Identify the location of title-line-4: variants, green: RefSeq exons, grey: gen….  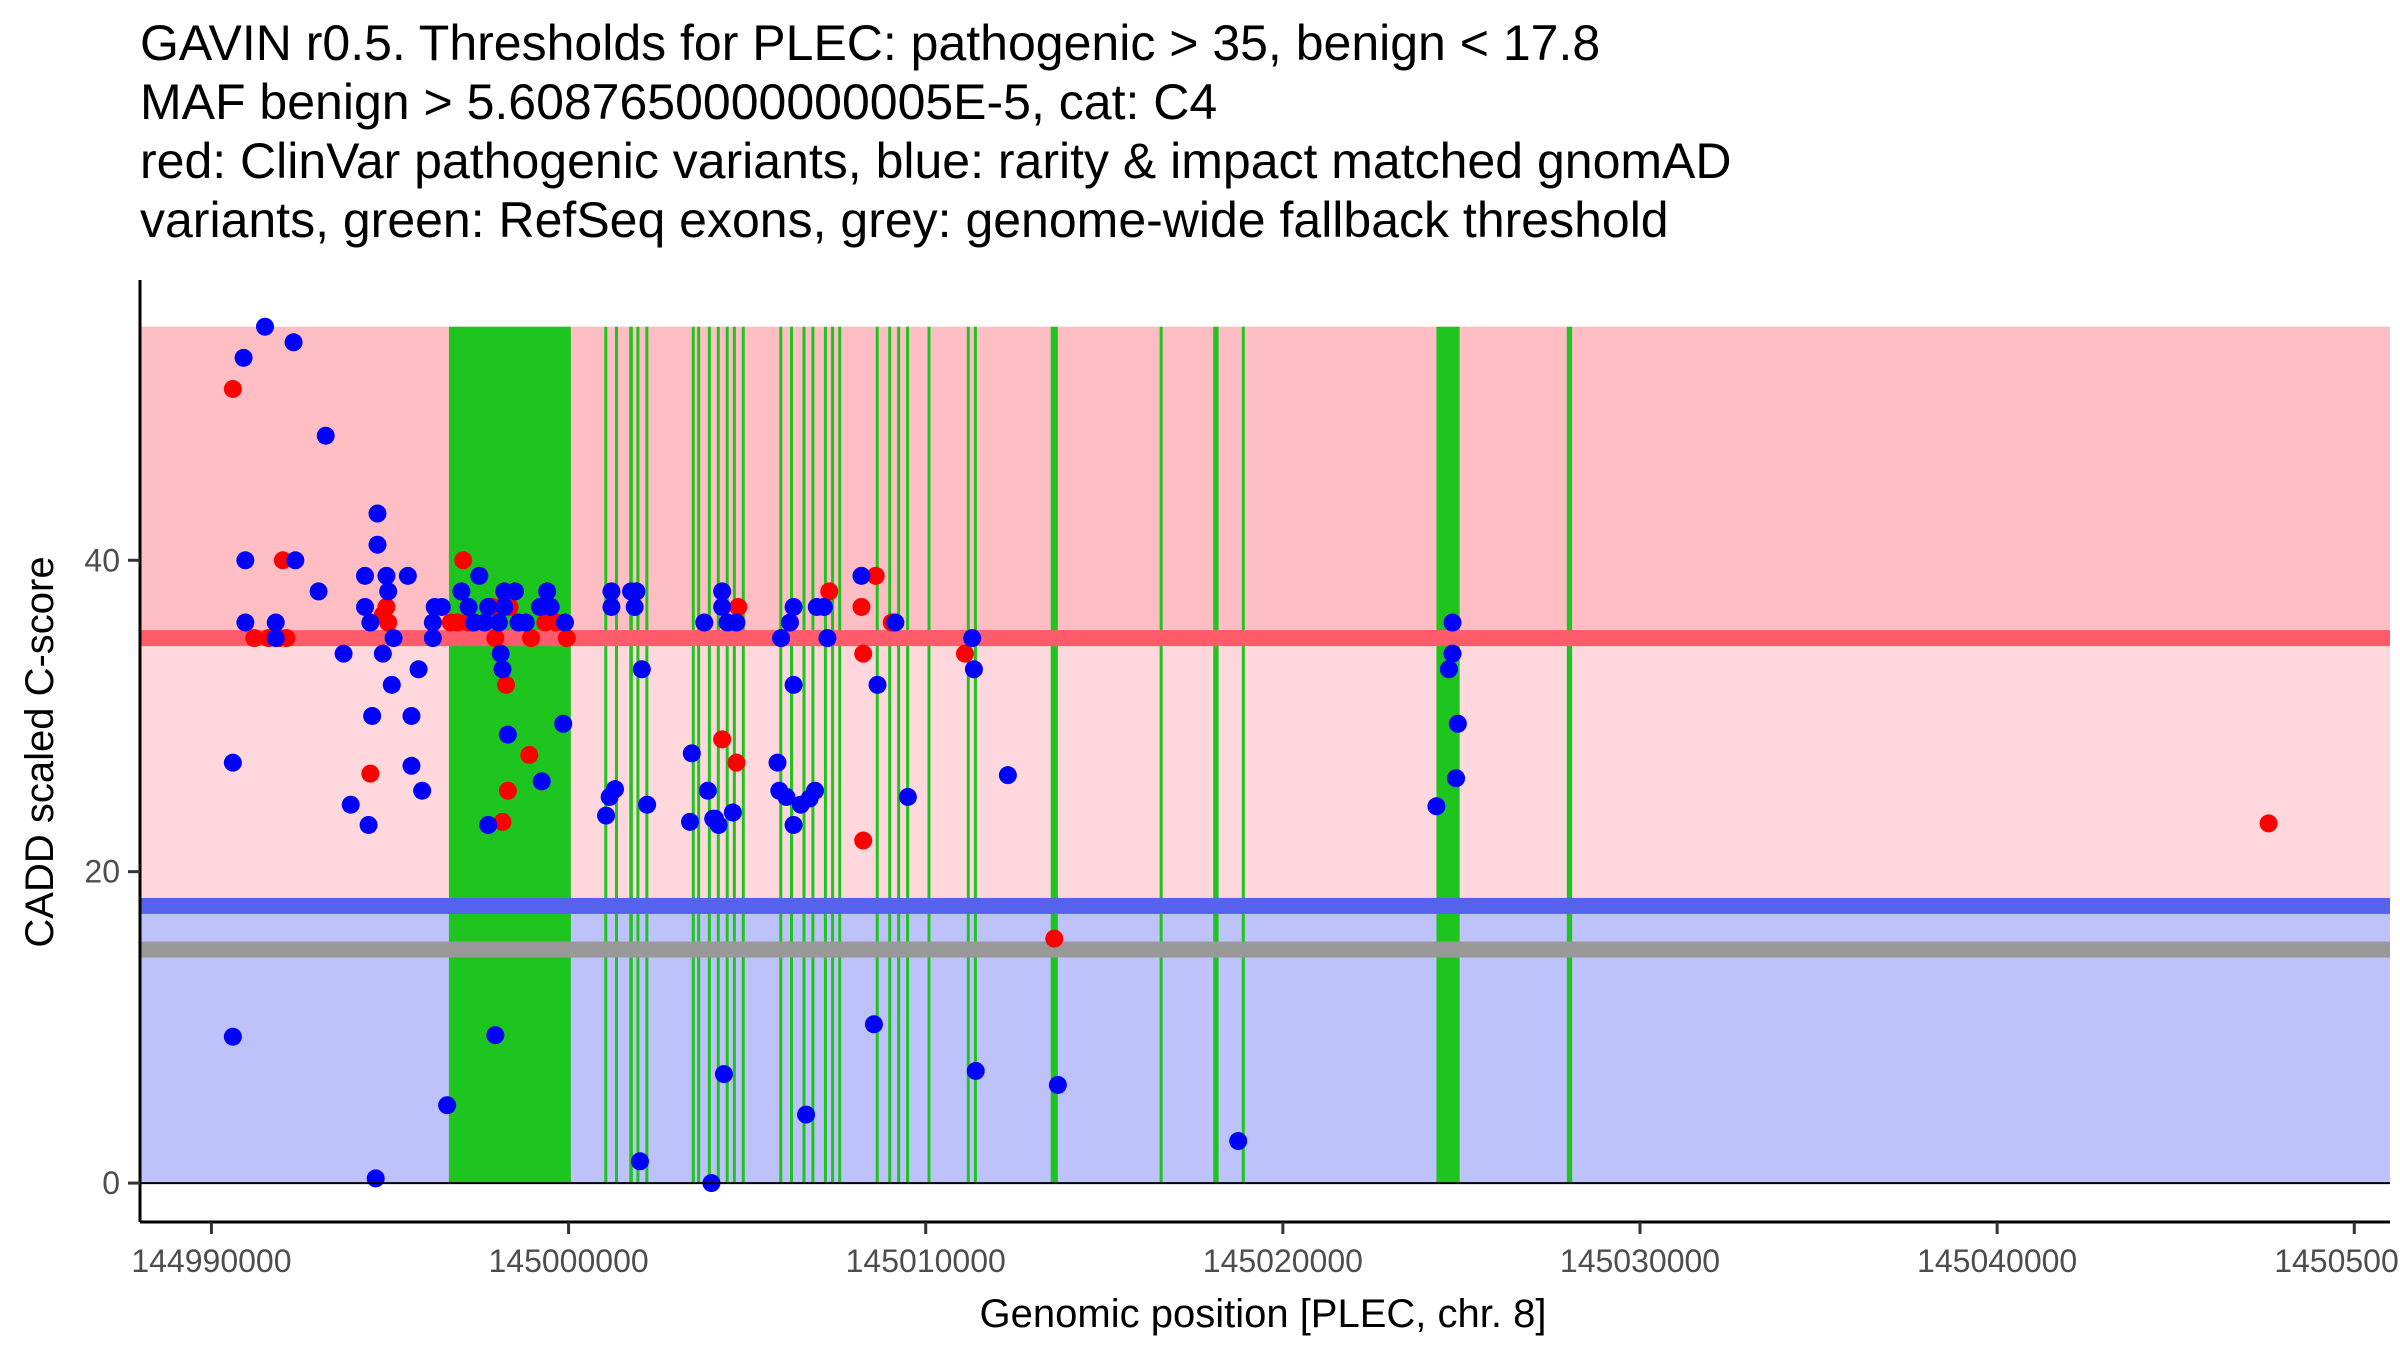
(904, 220).